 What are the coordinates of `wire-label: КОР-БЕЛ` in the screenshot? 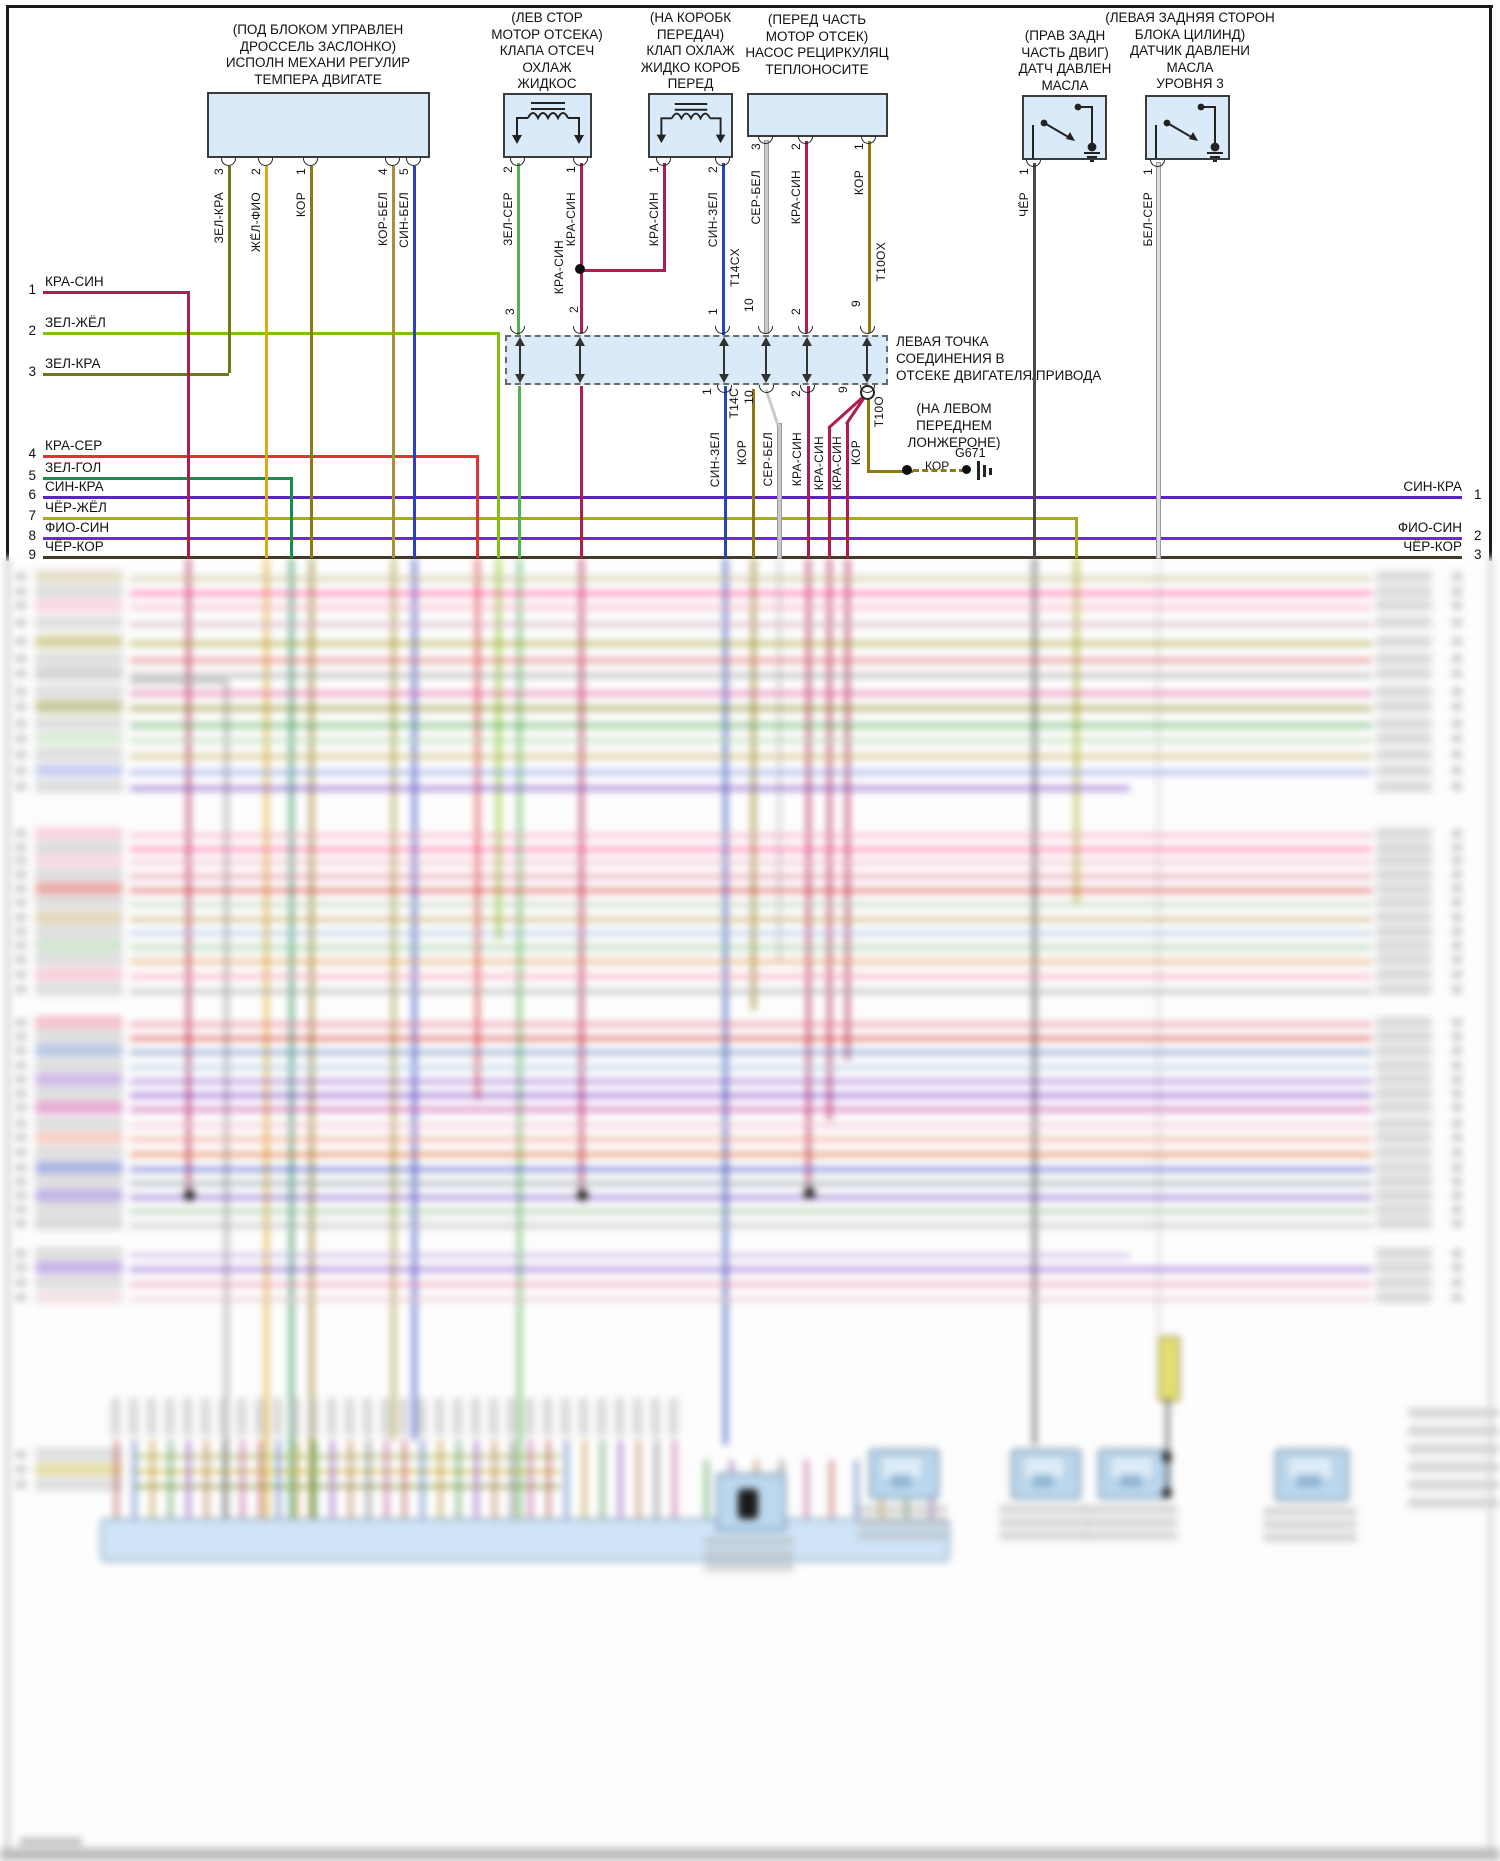 It's located at (383, 219).